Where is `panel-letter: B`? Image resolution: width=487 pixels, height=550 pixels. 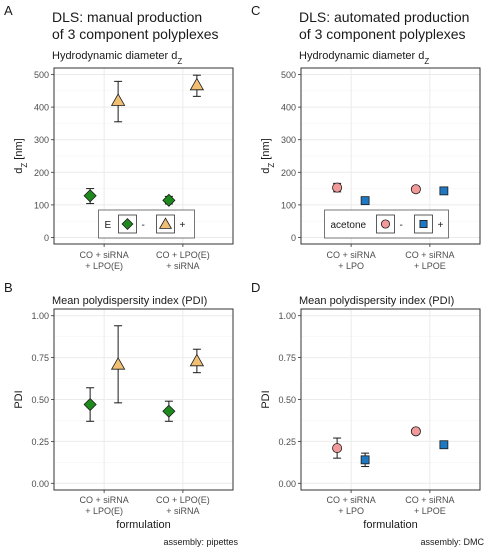 panel-letter: B is located at coordinates (8, 287).